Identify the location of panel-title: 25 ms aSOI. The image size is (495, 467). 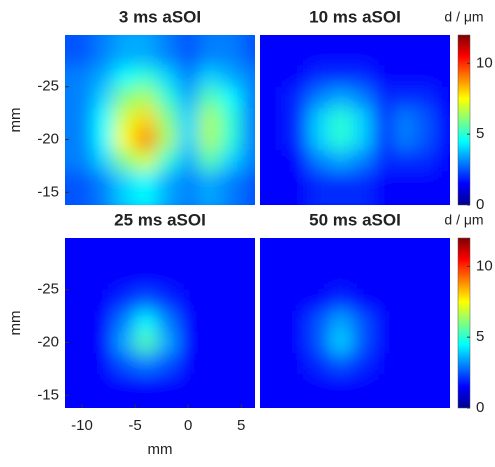
(160, 219).